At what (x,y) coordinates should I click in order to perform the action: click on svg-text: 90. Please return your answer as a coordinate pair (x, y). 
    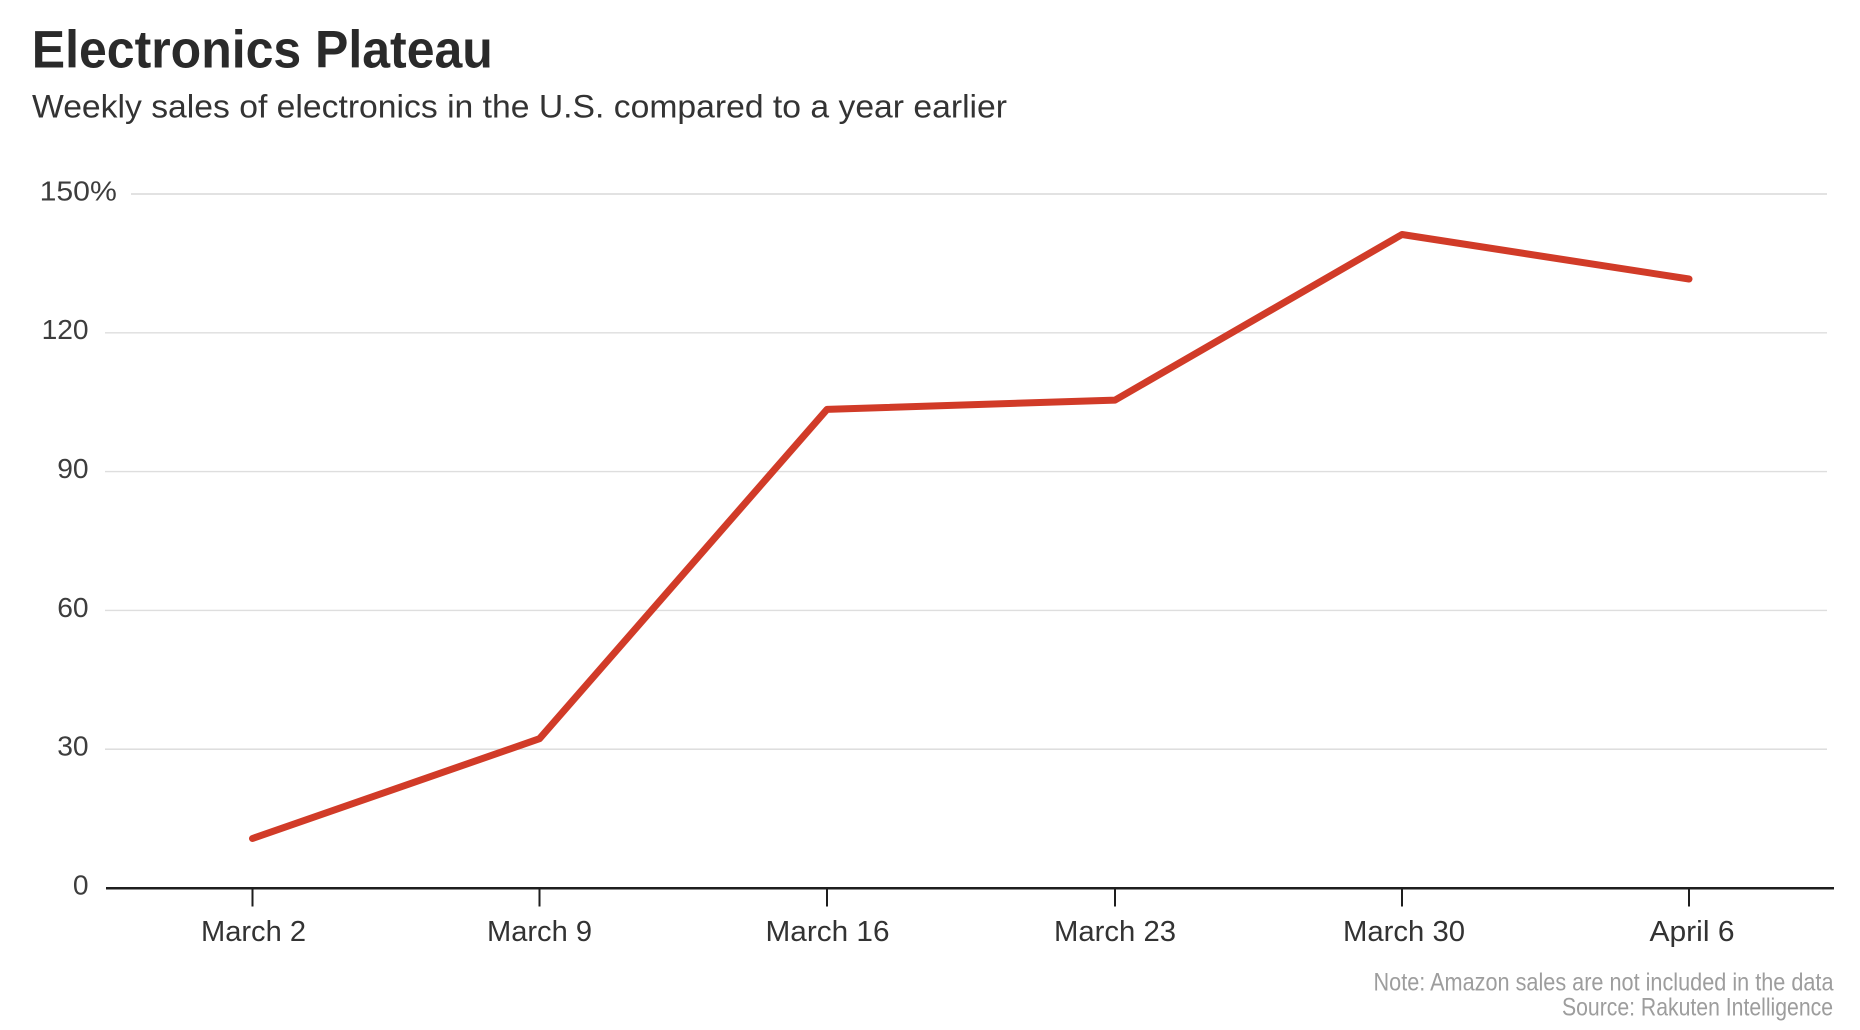
    Looking at the image, I should click on (72, 468).